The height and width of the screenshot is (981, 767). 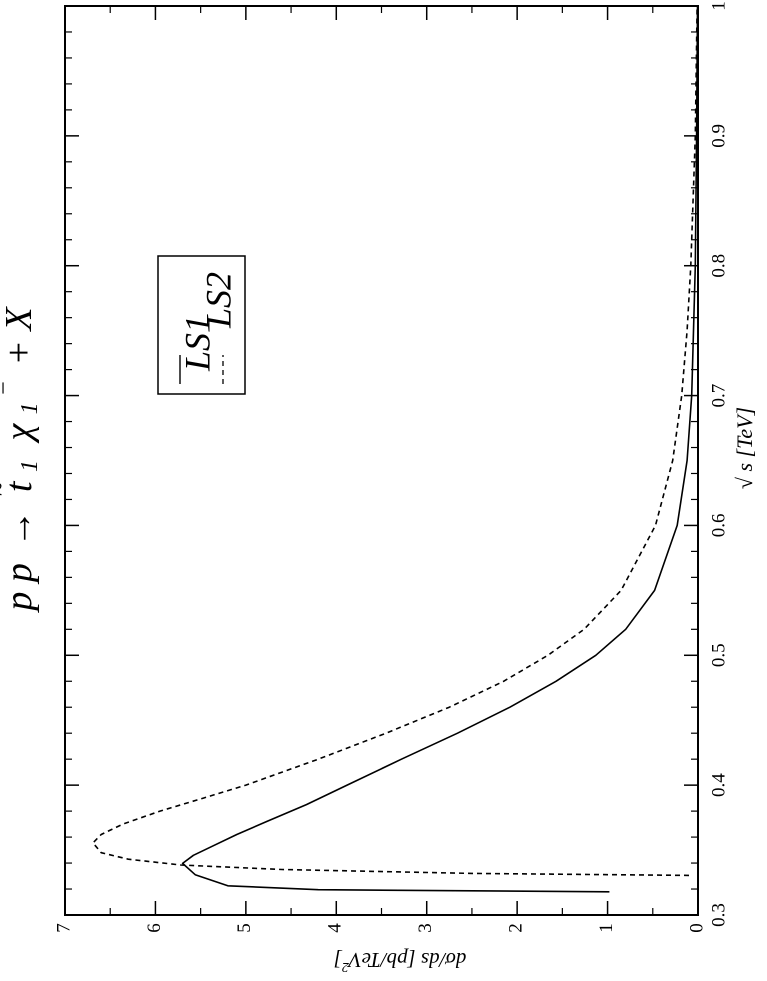 What do you see at coordinates (63, 928) in the screenshot?
I see `y-tick-label: 7` at bounding box center [63, 928].